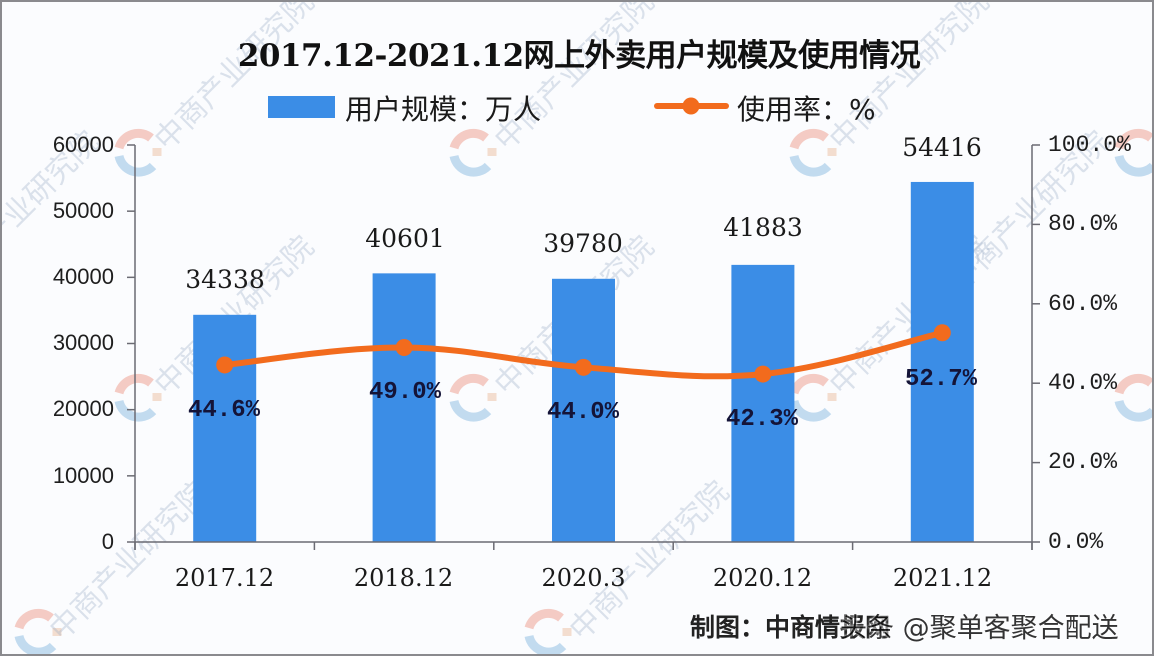  What do you see at coordinates (83, 475) in the screenshot?
I see `y-tick-label: 10000` at bounding box center [83, 475].